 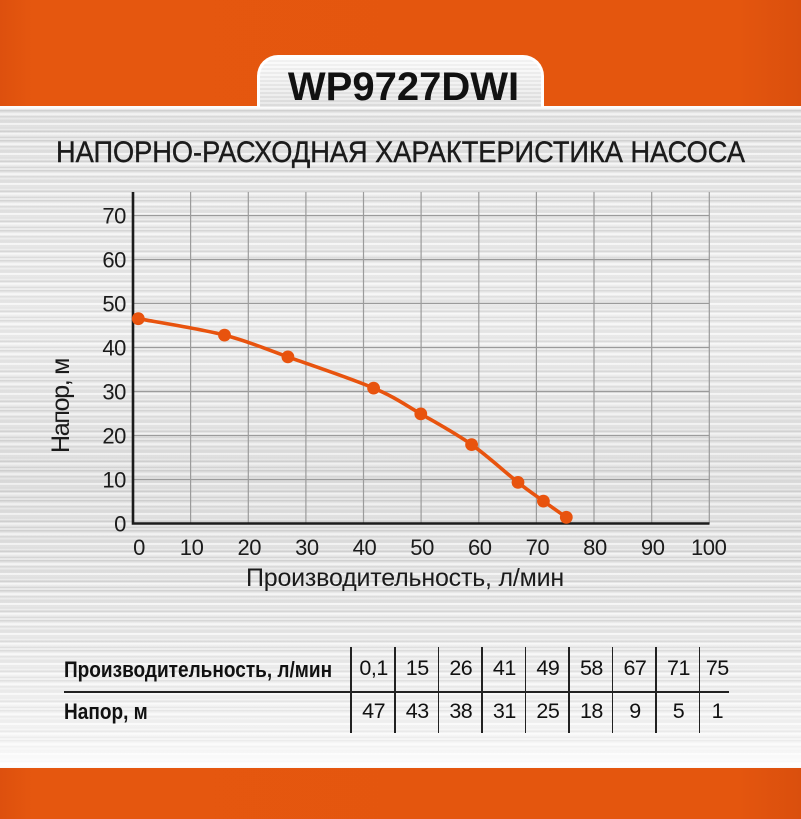 What do you see at coordinates (653, 547) in the screenshot?
I see `svg-text: 90` at bounding box center [653, 547].